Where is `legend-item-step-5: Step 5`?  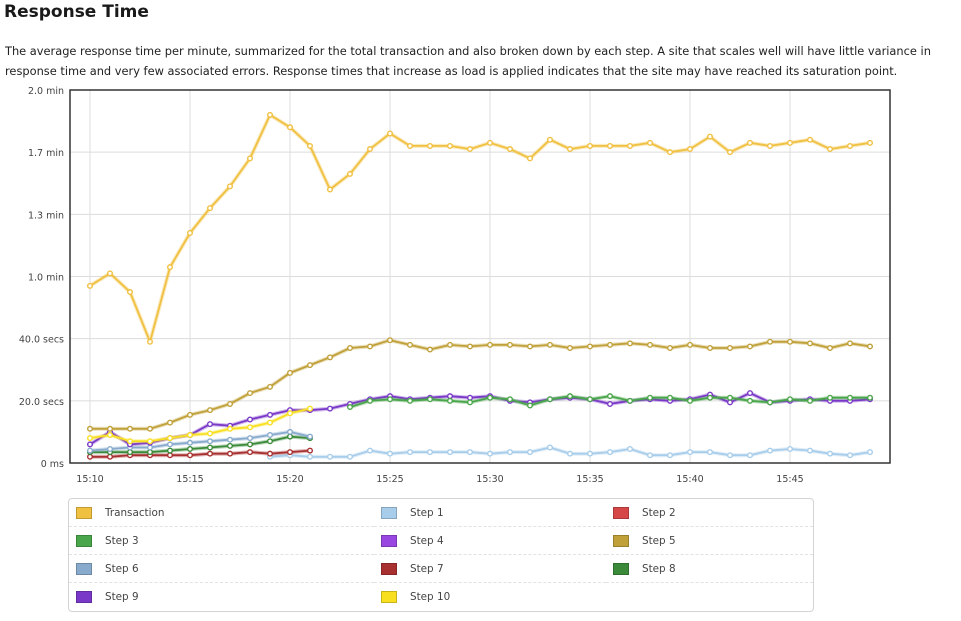
legend-item-step-5: Step 5 is located at coordinates (709, 541).